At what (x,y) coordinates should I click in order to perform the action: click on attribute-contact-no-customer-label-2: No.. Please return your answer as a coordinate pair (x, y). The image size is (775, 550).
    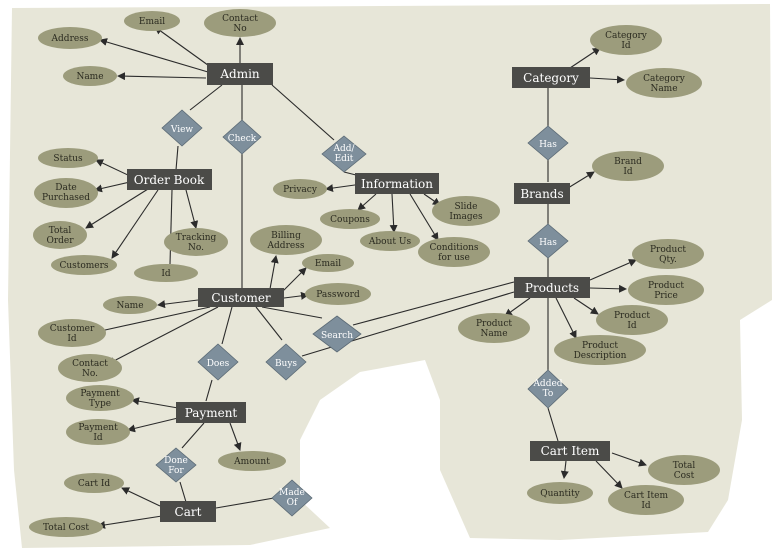
    Looking at the image, I should click on (90, 374).